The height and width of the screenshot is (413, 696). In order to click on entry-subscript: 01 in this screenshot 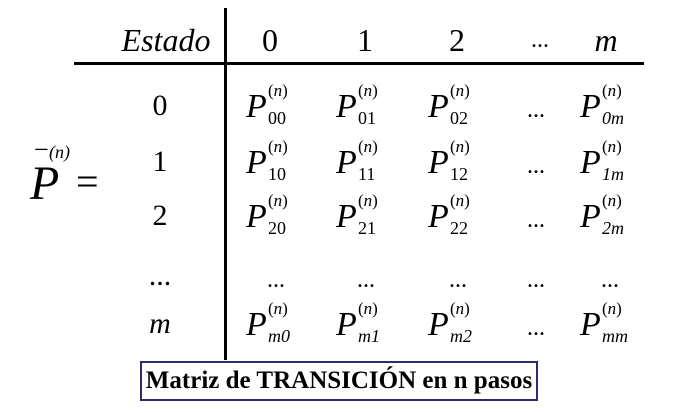, I will do `click(367, 118)`.